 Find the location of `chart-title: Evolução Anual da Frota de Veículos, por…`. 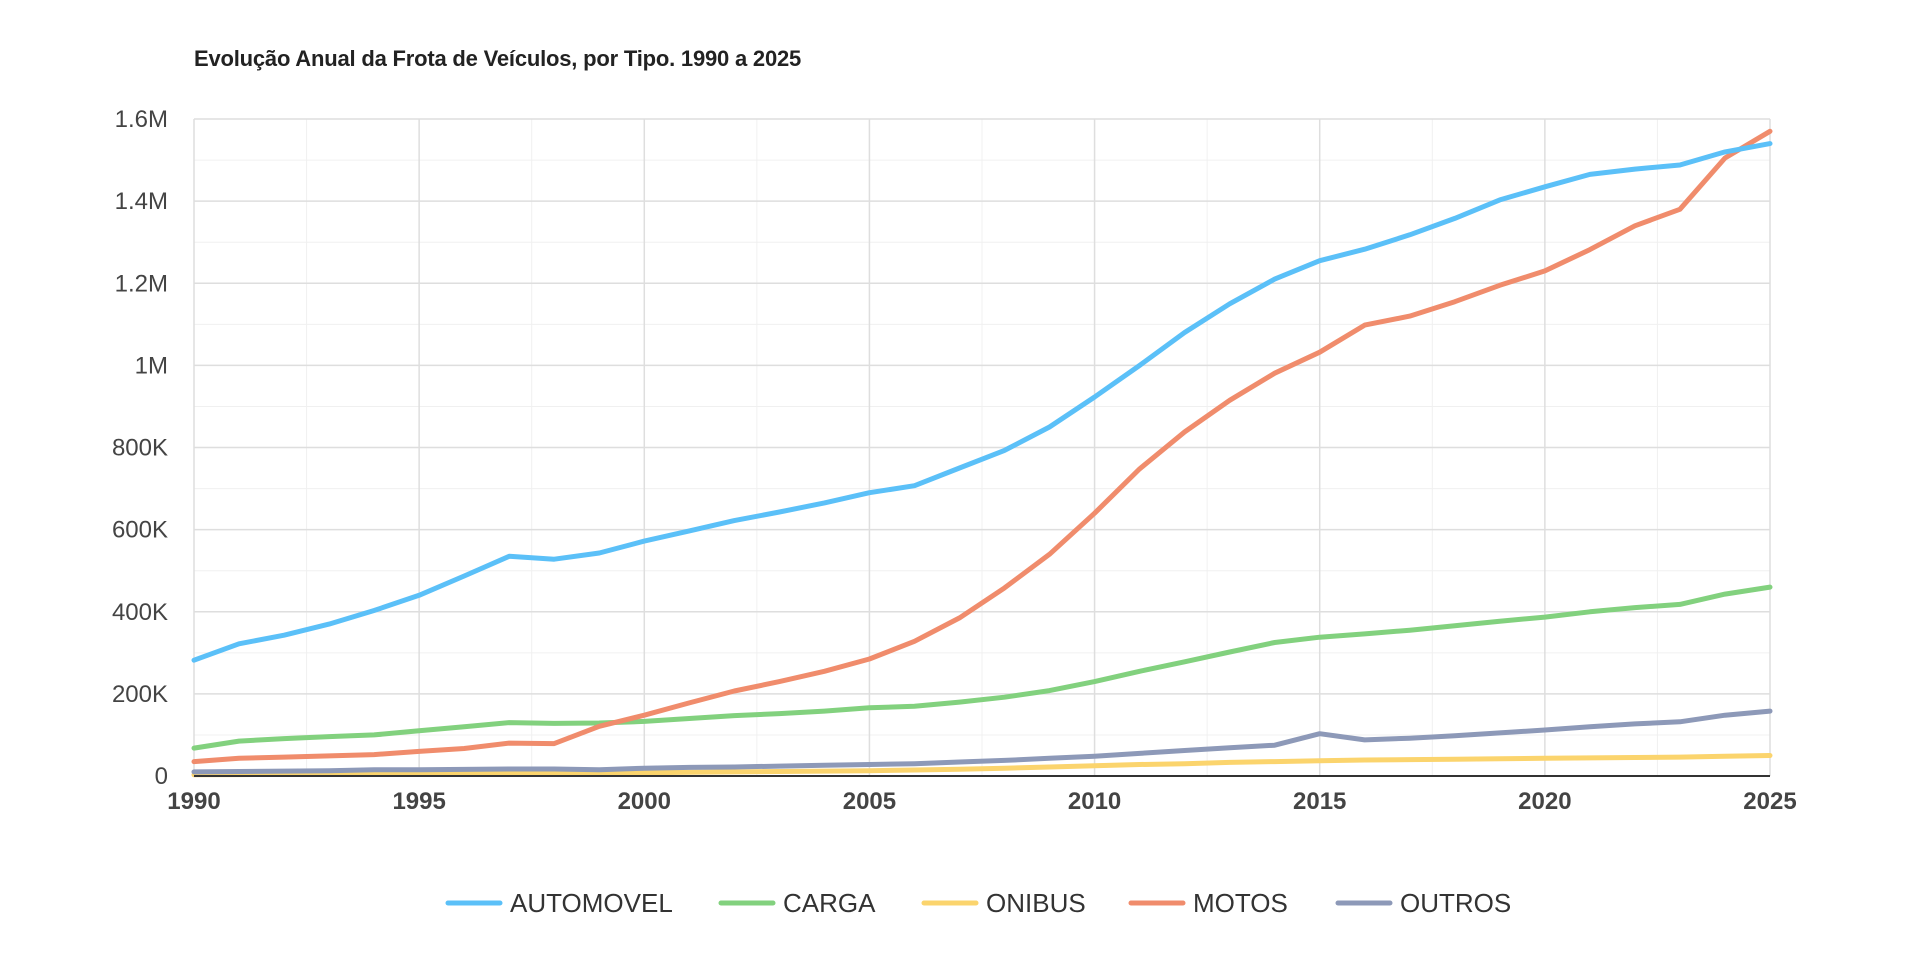

chart-title: Evolução Anual da Frota de Veículos, por… is located at coordinates (498, 58).